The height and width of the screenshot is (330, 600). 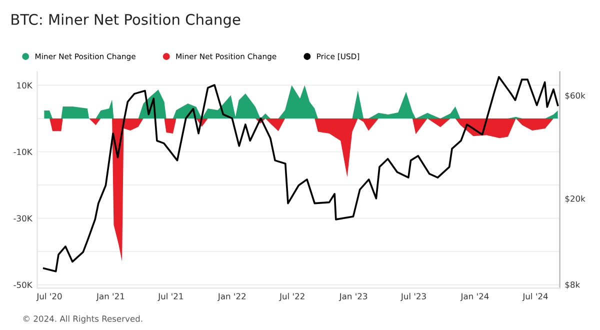 What do you see at coordinates (353, 297) in the screenshot?
I see `x-tick-label: Jan '23` at bounding box center [353, 297].